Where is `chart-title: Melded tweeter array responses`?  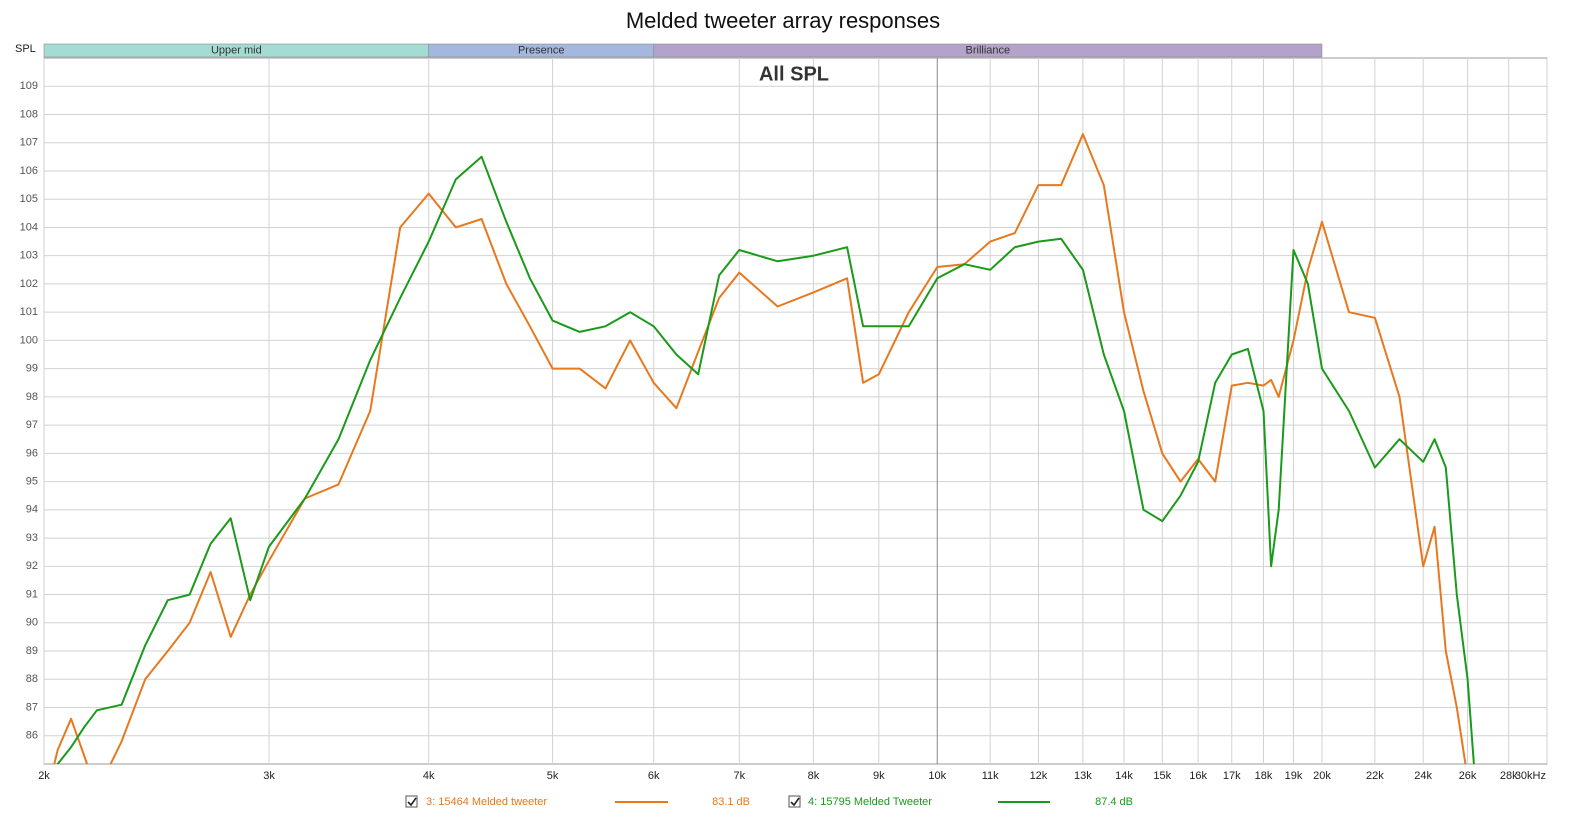 chart-title: Melded tweeter array responses is located at coordinates (783, 20).